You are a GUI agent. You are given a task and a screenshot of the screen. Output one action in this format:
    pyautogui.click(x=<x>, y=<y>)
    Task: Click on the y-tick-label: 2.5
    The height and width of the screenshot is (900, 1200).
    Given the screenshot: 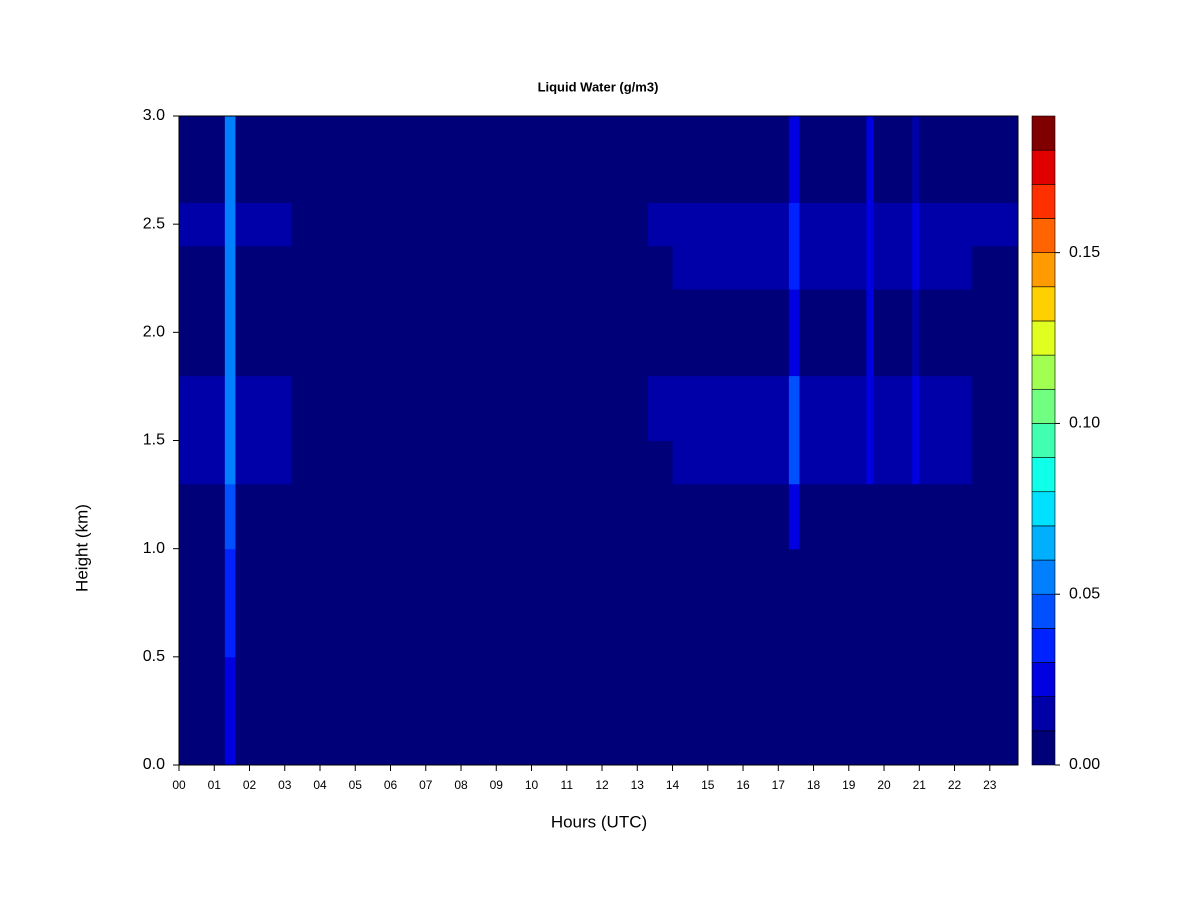 What is the action you would take?
    pyautogui.click(x=154, y=223)
    